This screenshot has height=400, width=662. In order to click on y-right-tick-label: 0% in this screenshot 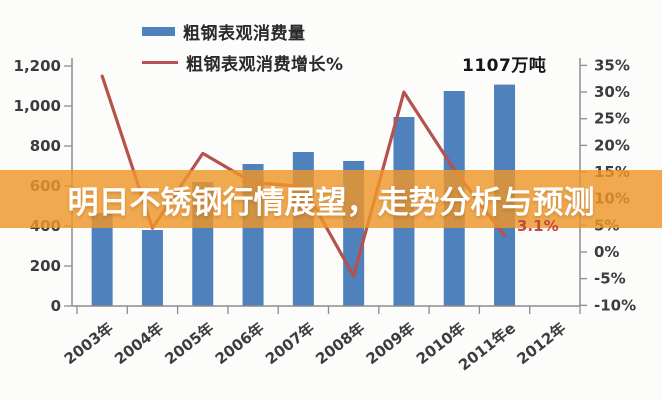, I will do `click(606, 252)`.